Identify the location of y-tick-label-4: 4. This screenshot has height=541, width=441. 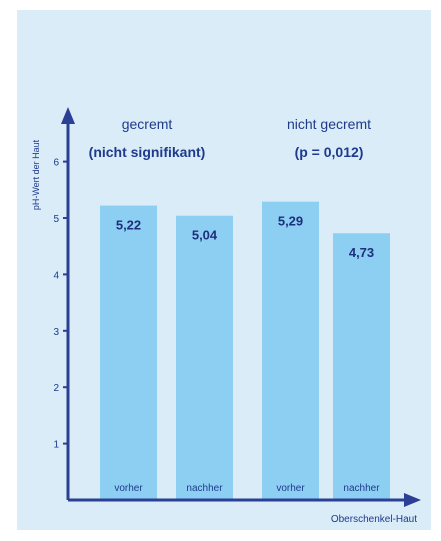
(56, 275).